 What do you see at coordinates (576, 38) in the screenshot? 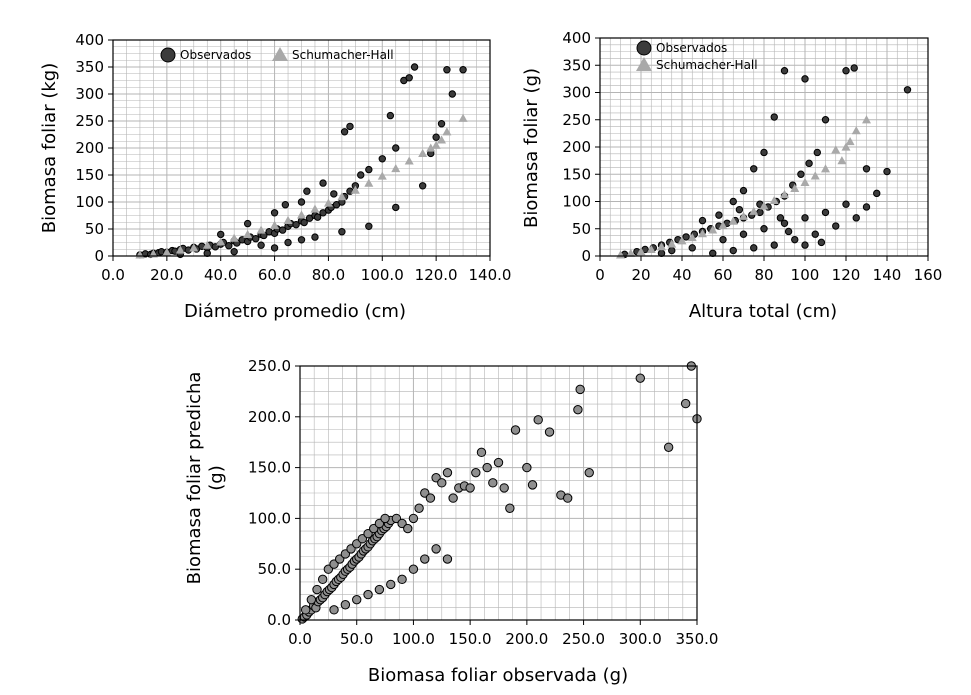
I see `y-tick-label: 400` at bounding box center [576, 38].